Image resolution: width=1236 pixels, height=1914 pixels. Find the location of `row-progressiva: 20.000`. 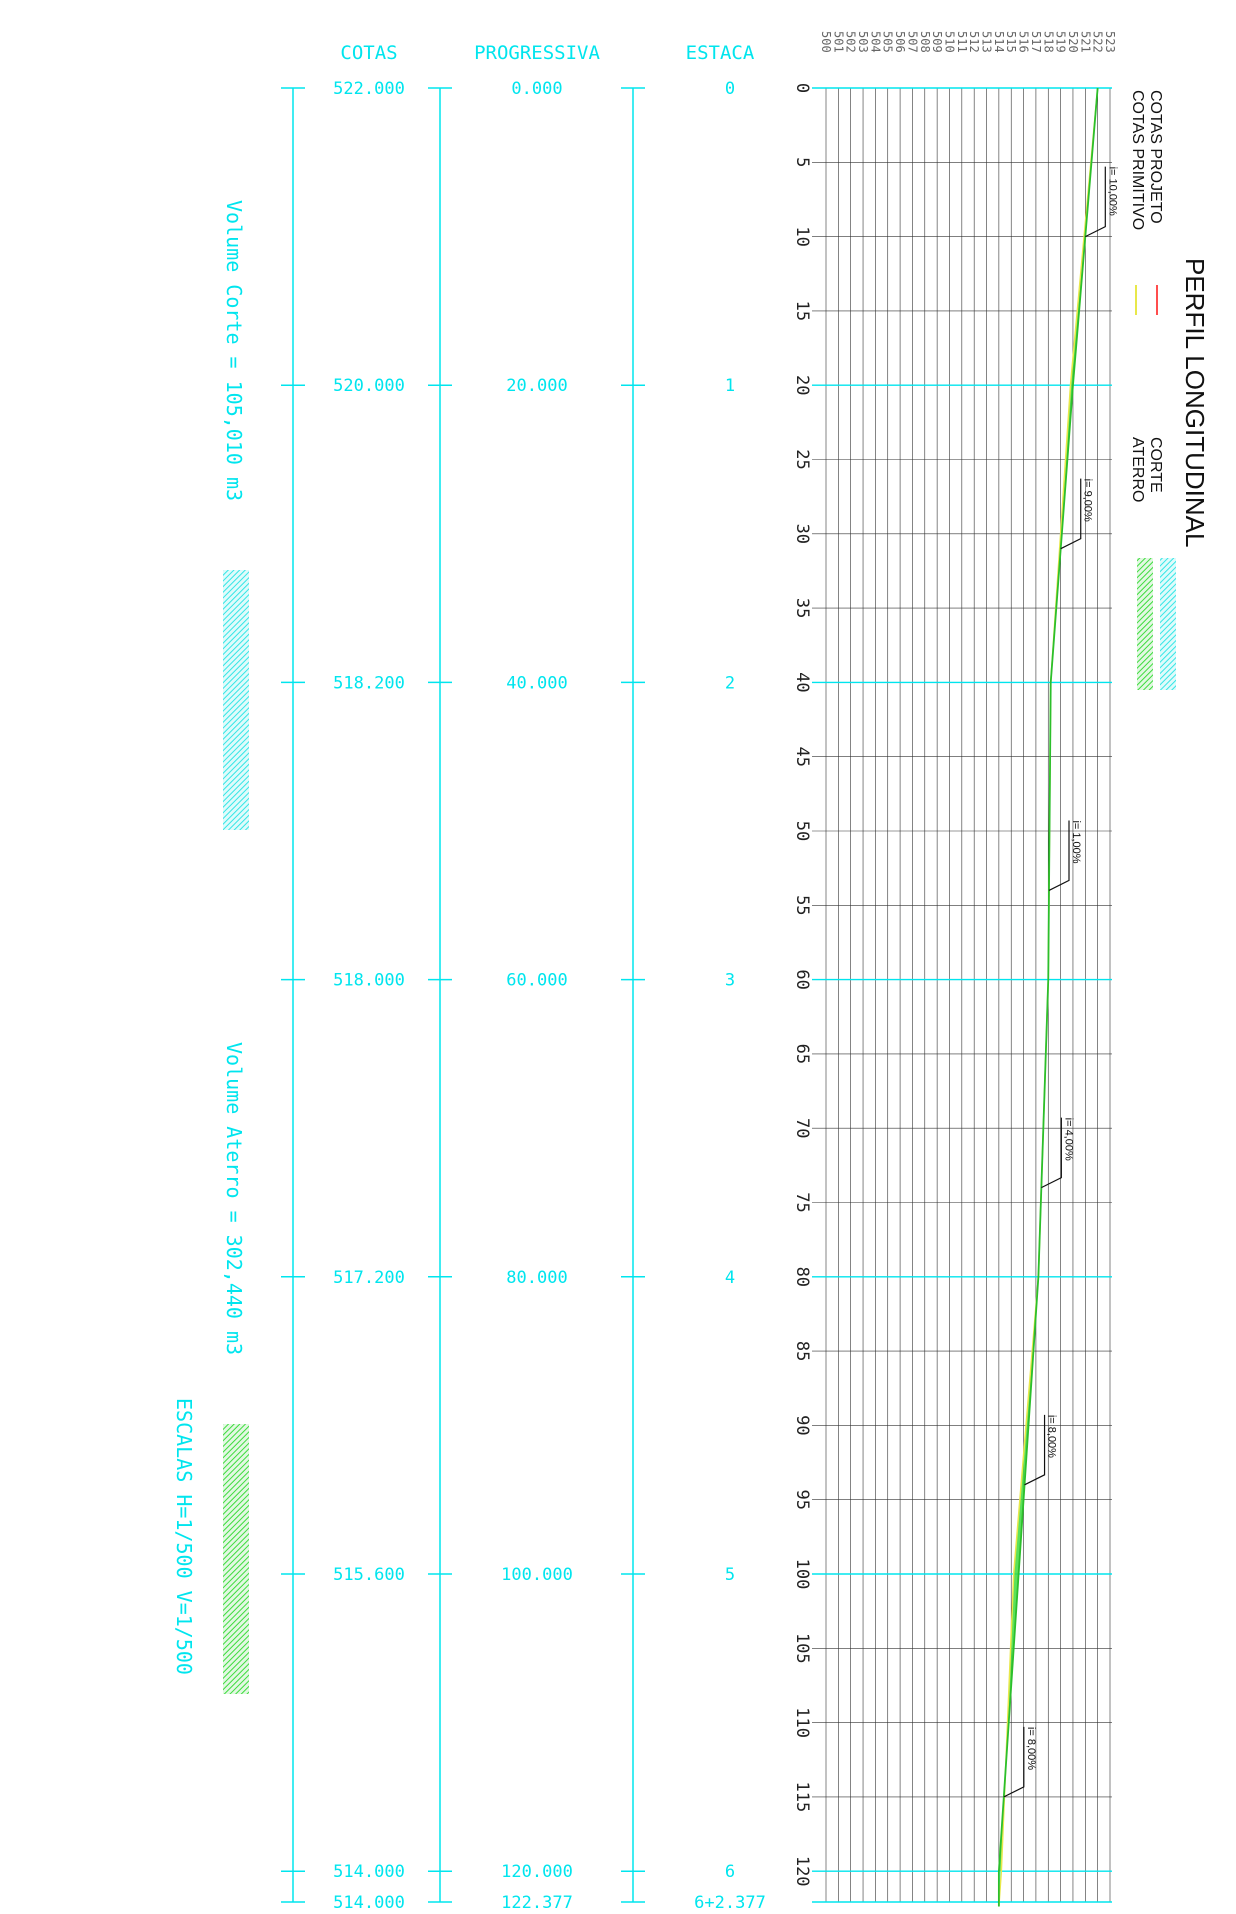

row-progressiva: 20.000 is located at coordinates (536, 386).